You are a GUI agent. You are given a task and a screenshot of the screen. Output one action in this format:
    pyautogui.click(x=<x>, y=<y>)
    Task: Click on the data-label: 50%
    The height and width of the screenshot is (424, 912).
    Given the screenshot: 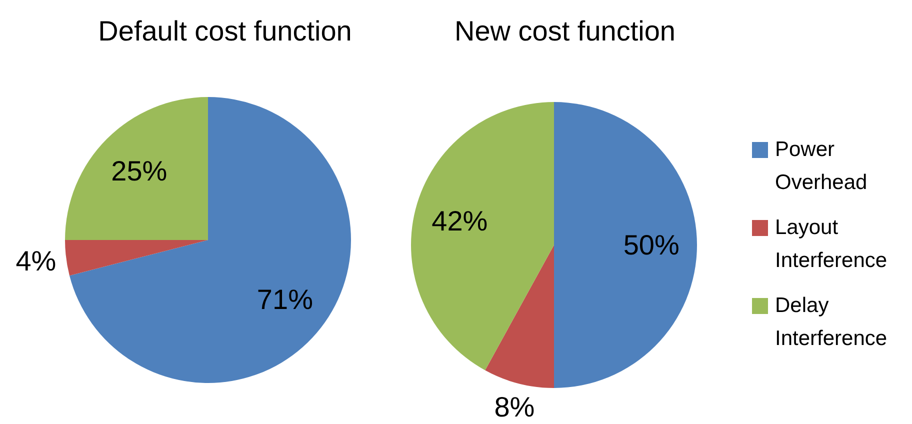 What is the action you would take?
    pyautogui.click(x=651, y=245)
    